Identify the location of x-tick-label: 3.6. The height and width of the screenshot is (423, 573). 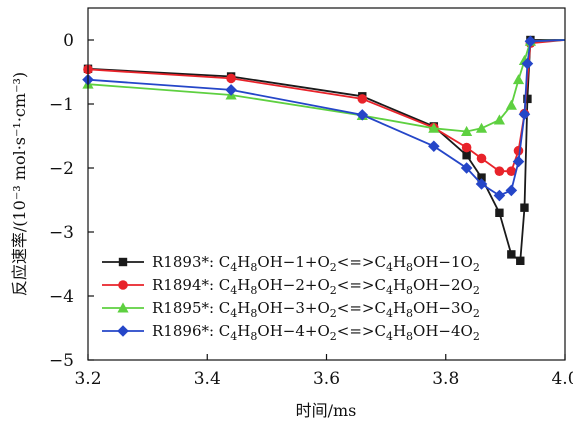
(326, 379).